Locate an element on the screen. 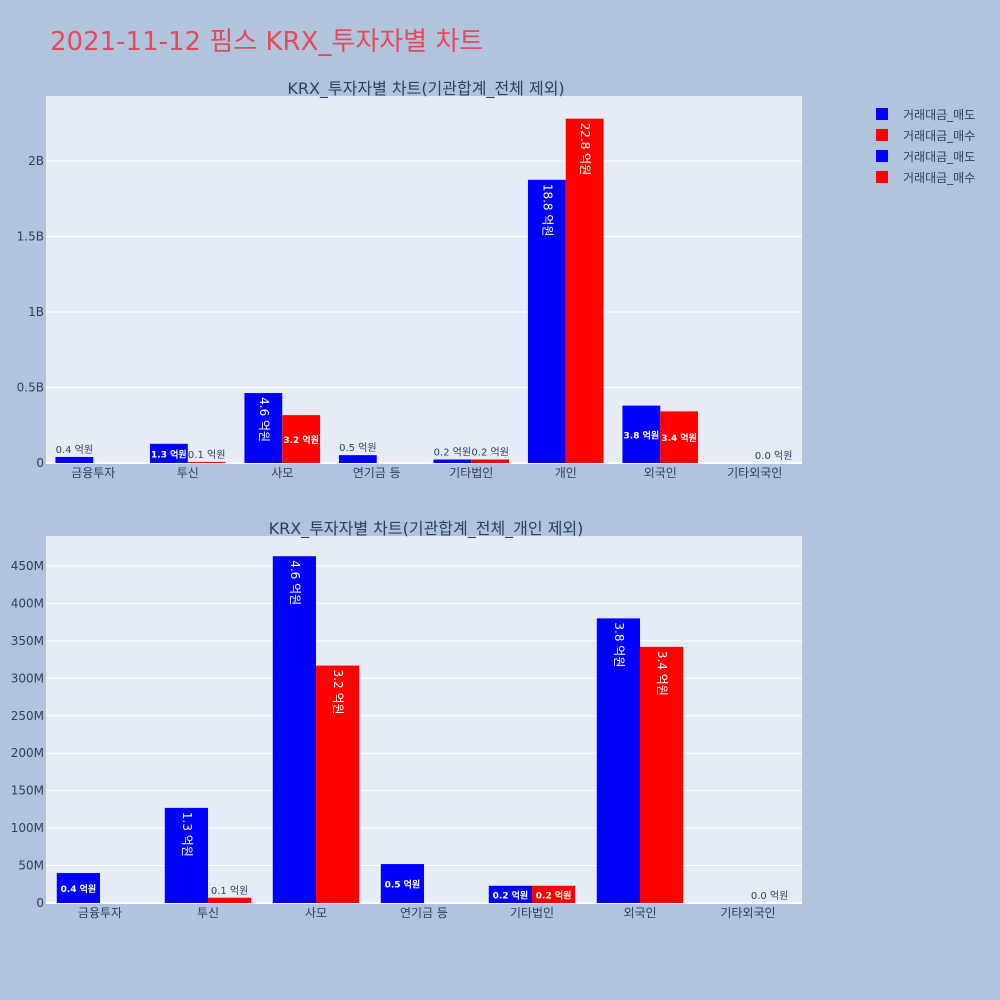 The image size is (1000, 1000). chart-title: KRX_투자자별 차트(기관합계_전체 제외) is located at coordinates (425, 89).